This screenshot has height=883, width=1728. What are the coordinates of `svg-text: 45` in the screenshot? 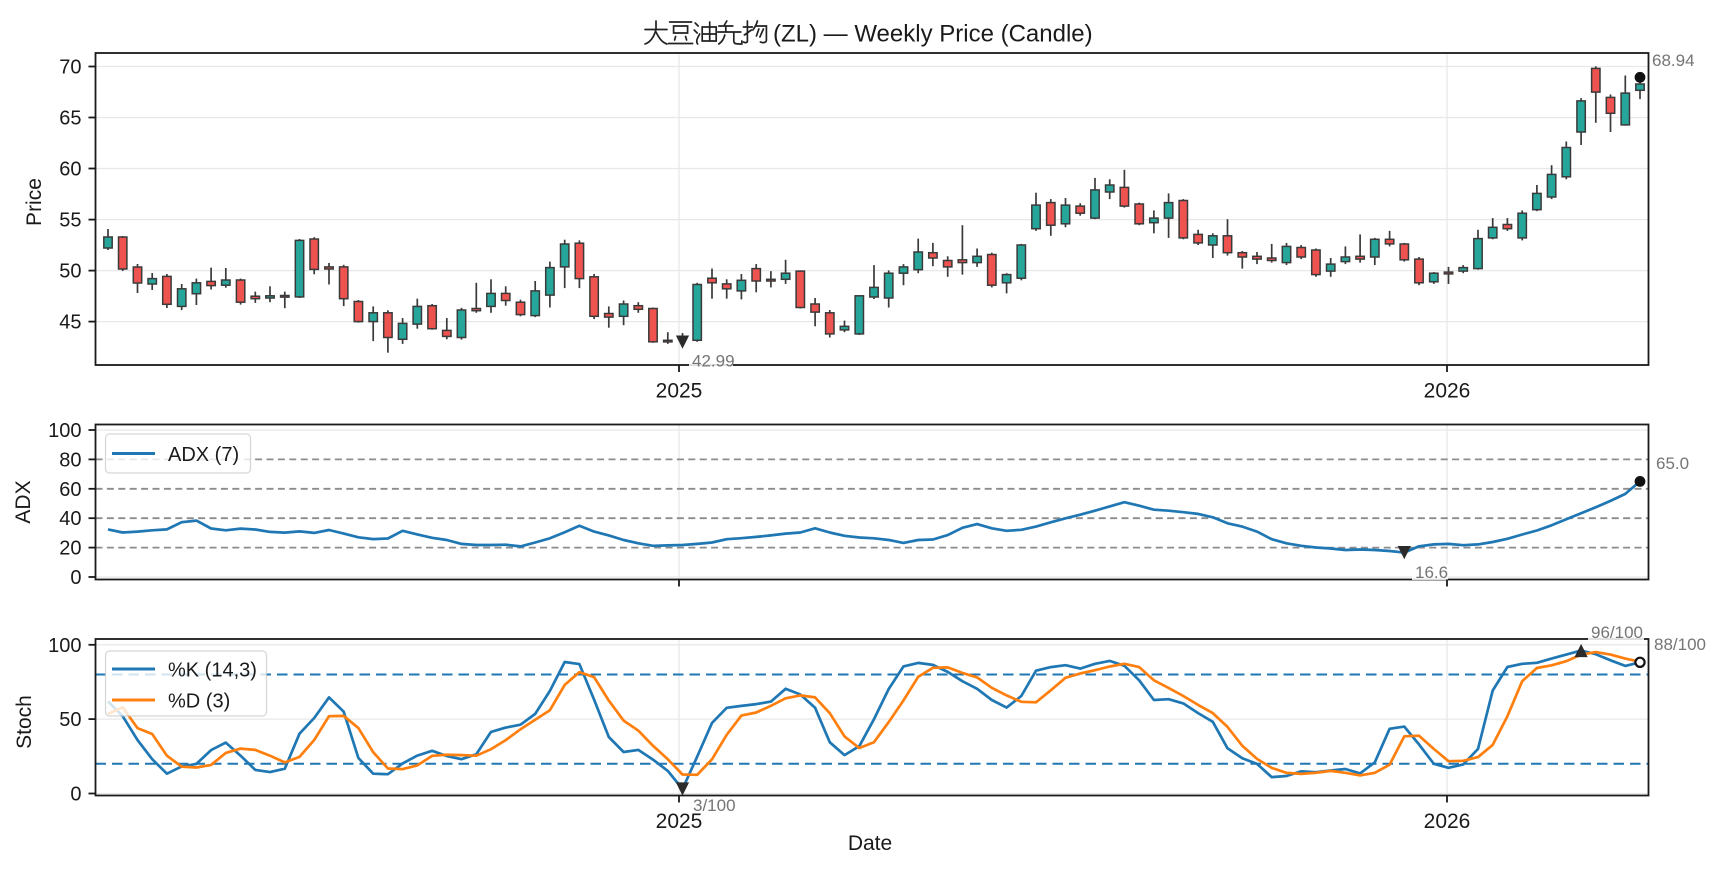 It's located at (70, 323).